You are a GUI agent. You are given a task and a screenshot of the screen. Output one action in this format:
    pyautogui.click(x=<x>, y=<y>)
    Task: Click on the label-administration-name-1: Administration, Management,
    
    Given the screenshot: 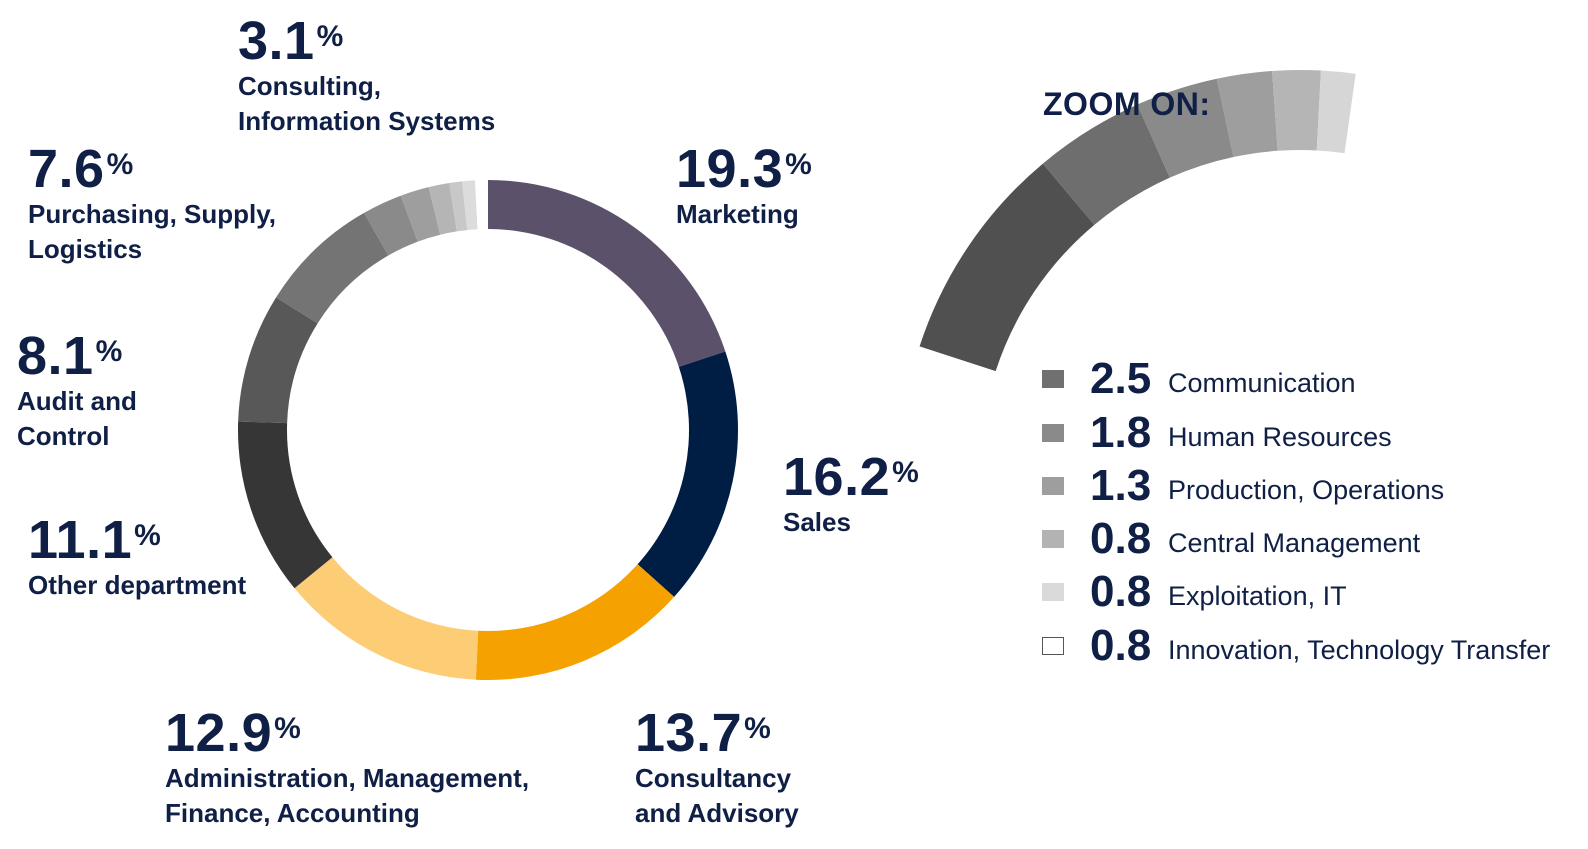 What is the action you would take?
    pyautogui.click(x=347, y=778)
    